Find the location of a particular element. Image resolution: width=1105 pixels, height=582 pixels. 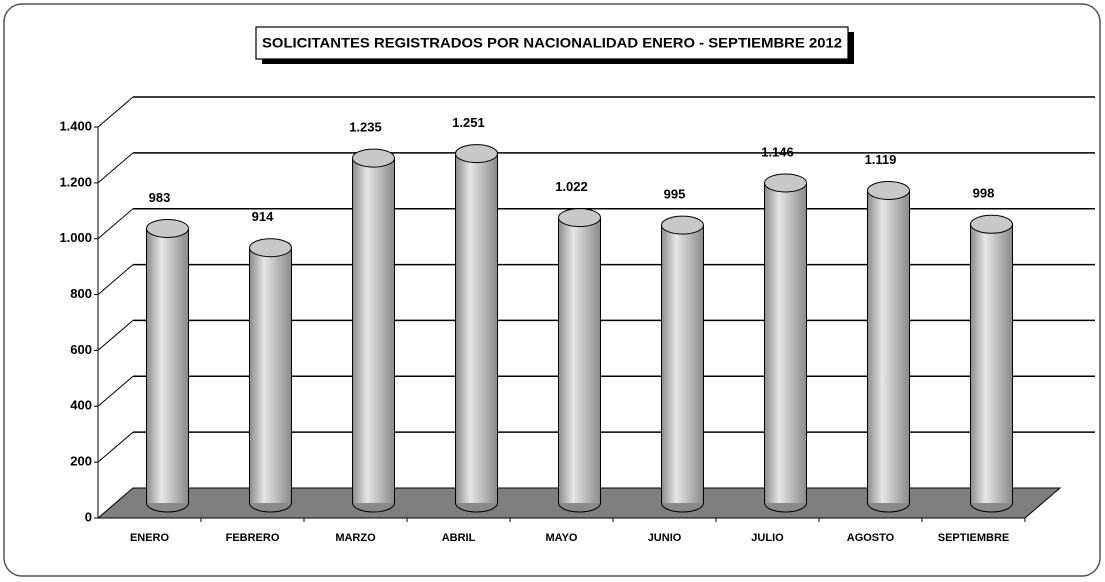

x-tick-label: SEPTIEMBRE is located at coordinates (974, 538).